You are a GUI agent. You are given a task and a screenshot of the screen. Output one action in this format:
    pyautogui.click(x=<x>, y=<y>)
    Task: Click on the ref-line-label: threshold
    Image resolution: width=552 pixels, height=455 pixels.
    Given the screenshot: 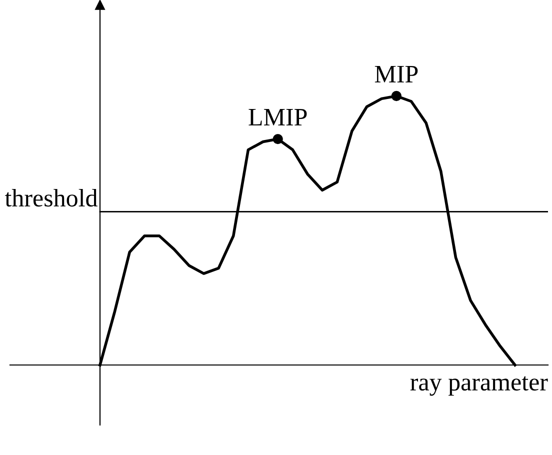 What is the action you would take?
    pyautogui.click(x=51, y=198)
    